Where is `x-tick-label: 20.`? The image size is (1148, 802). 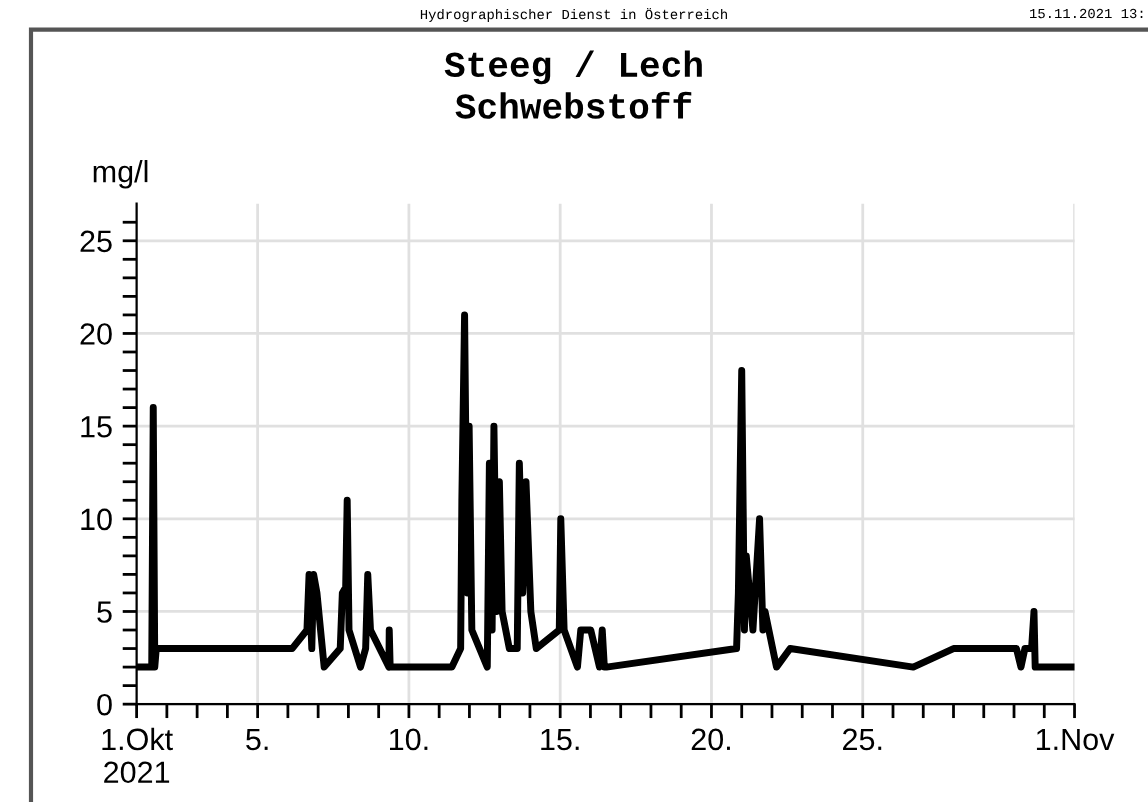
x-tick-label: 20. is located at coordinates (710, 739).